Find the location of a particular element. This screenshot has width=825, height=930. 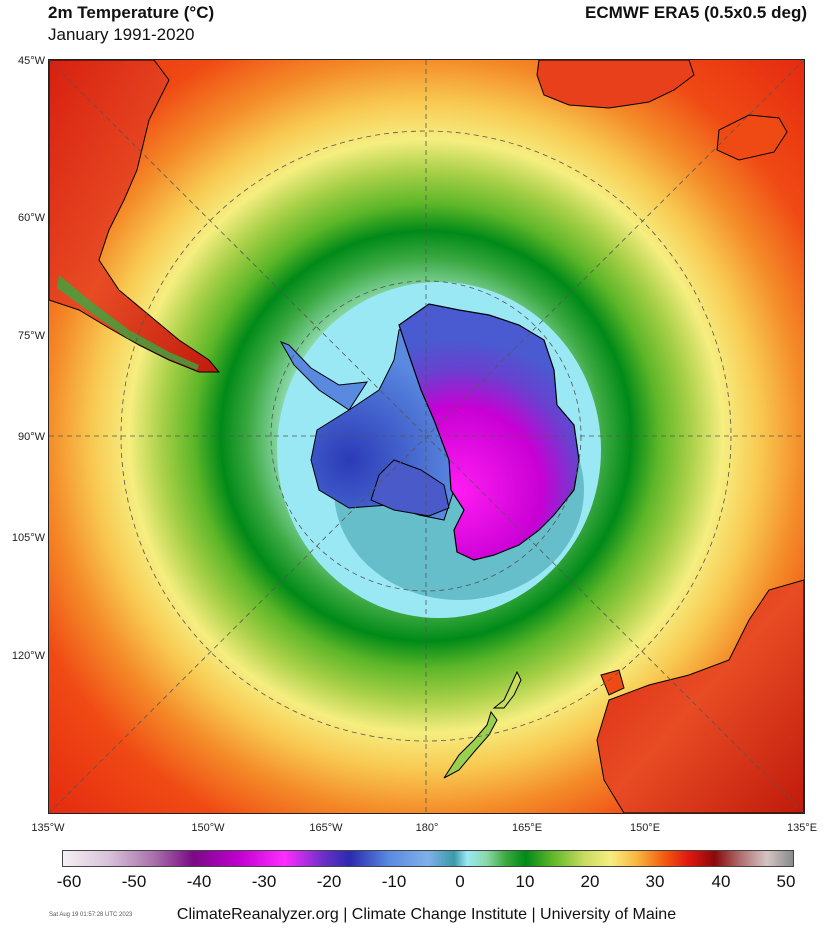

new-zealand-south is located at coordinates (470, 744).